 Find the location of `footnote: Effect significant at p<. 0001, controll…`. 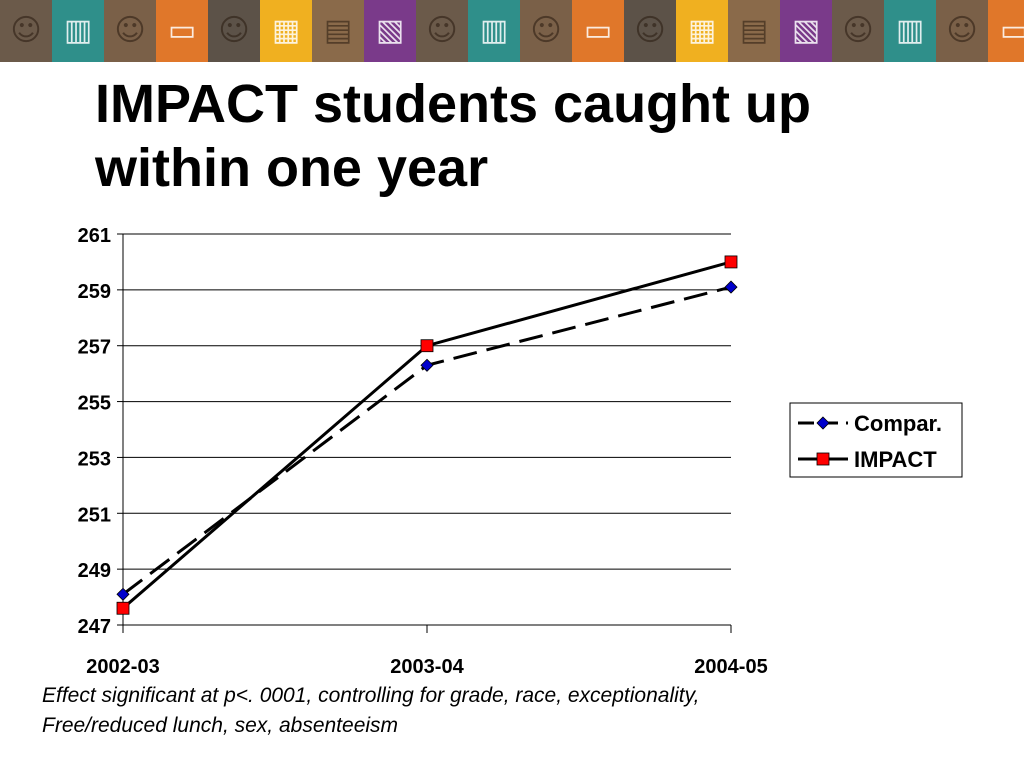

footnote: Effect significant at p<. 0001, controll… is located at coordinates (522, 711).